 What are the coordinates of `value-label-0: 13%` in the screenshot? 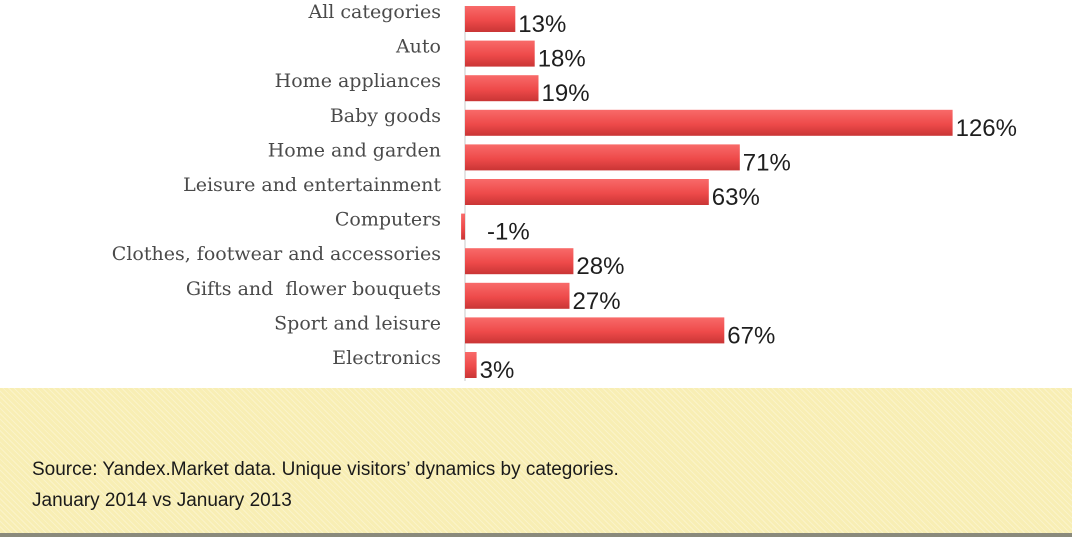 It's located at (542, 24).